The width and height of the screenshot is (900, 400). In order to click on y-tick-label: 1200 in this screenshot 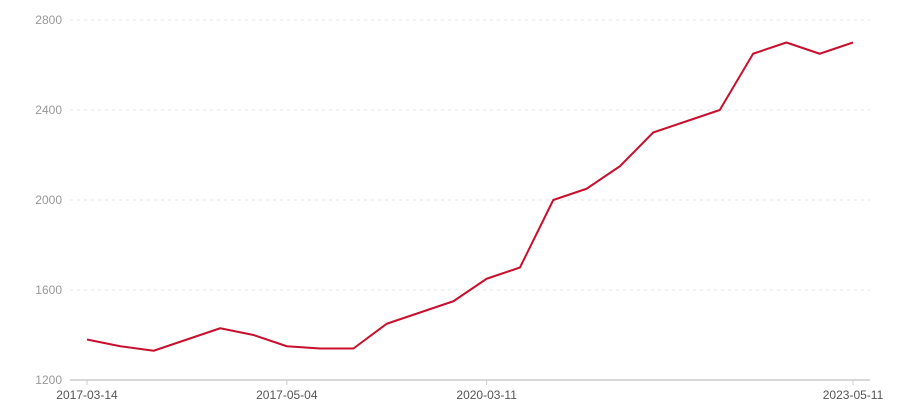, I will do `click(48, 380)`.